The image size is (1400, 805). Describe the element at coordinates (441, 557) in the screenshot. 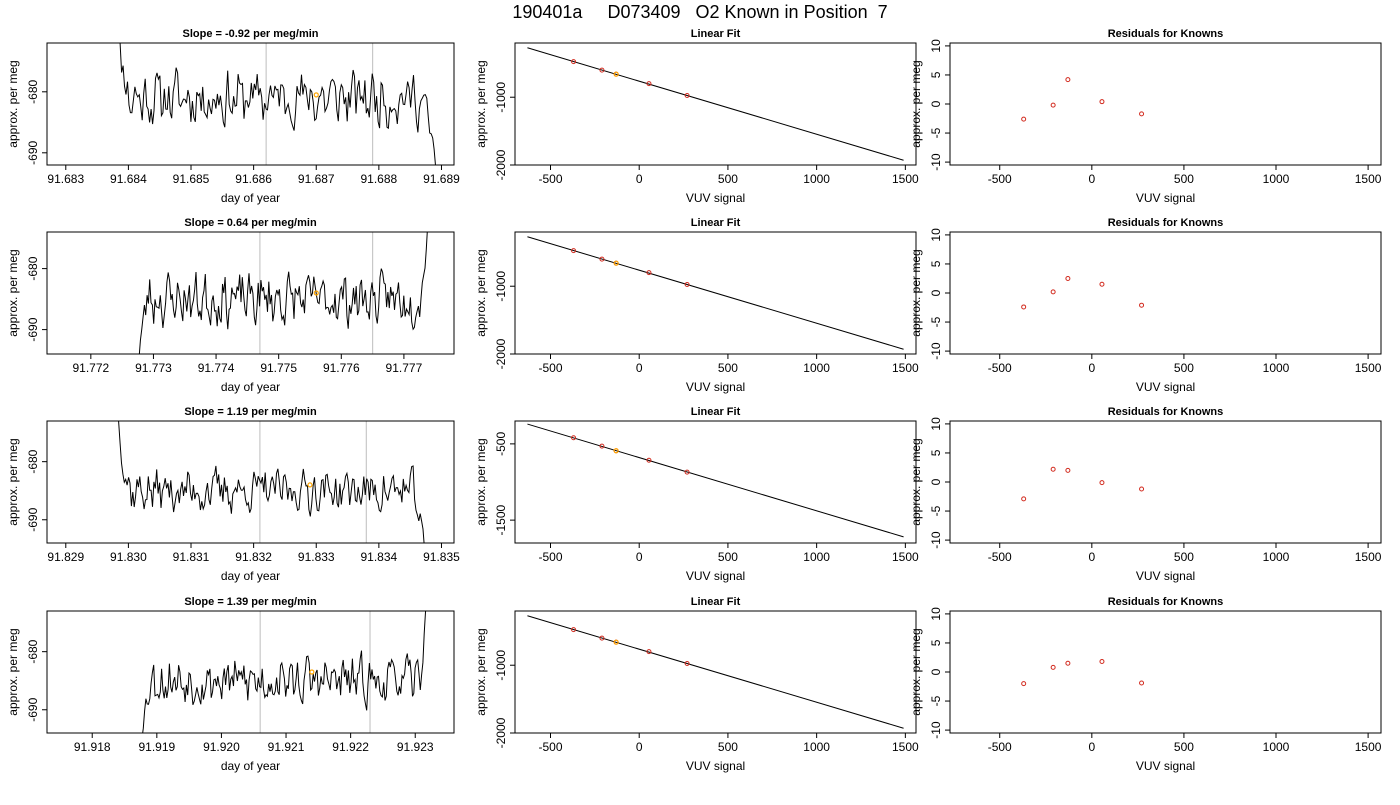

I see `x-tick-label: 91.835` at that location.